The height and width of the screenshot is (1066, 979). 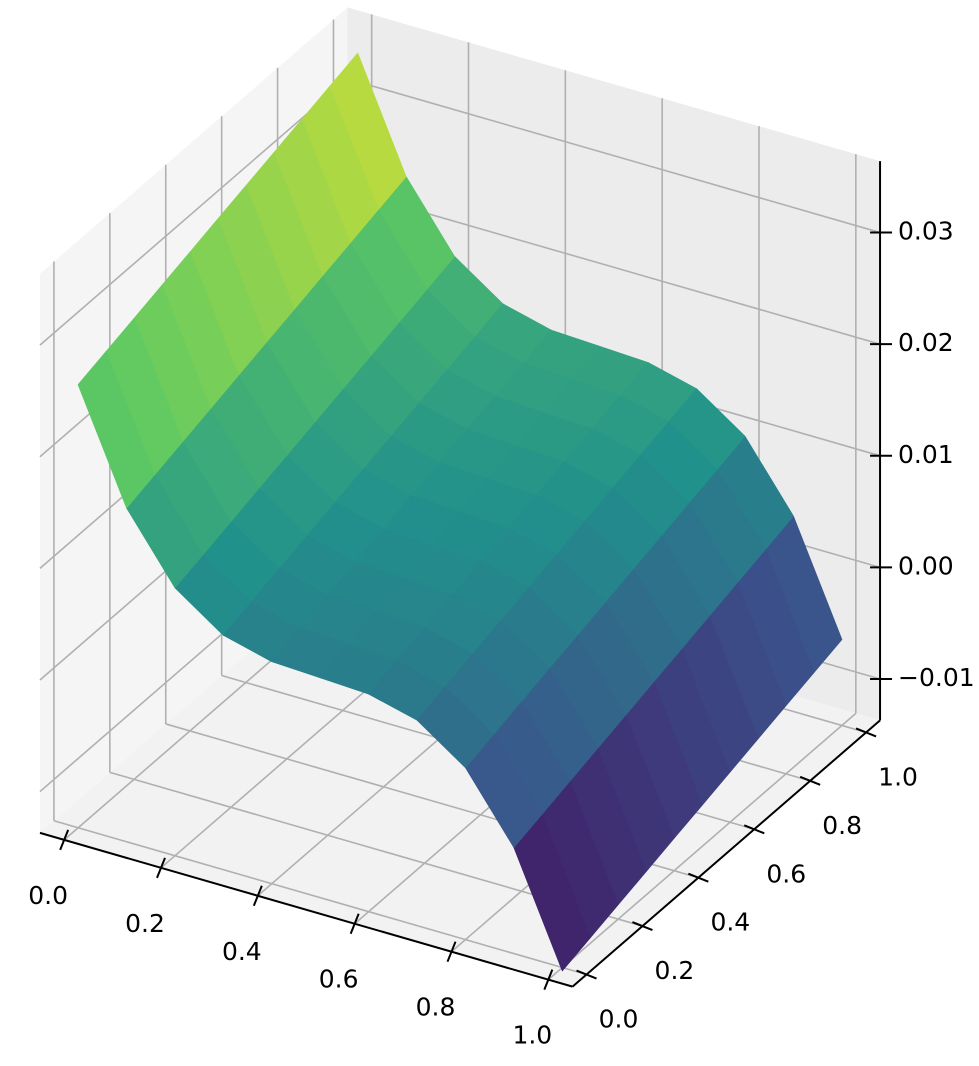 I want to click on z-tick-label: 0.02, so click(x=926, y=342).